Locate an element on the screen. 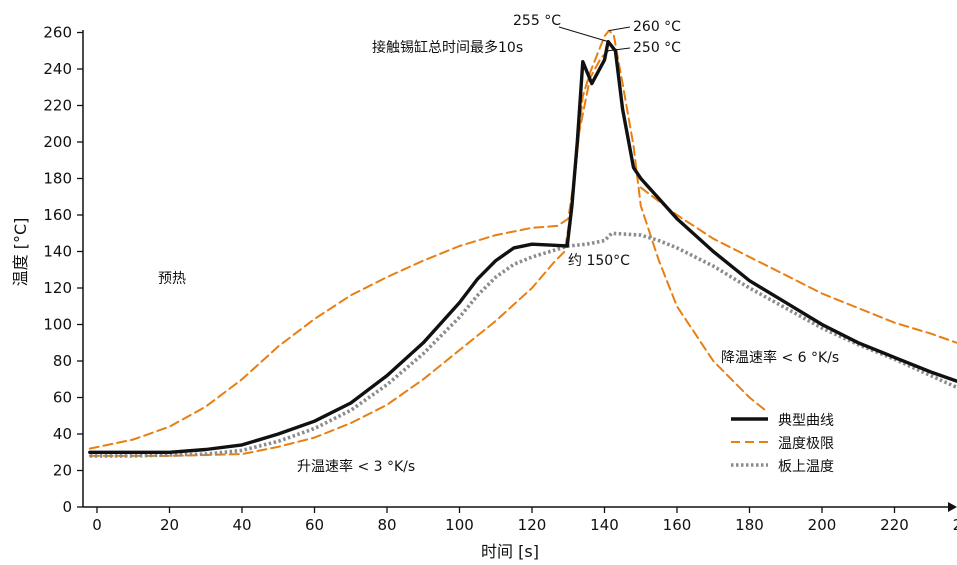  y-tick-label: 180 is located at coordinates (57, 179).